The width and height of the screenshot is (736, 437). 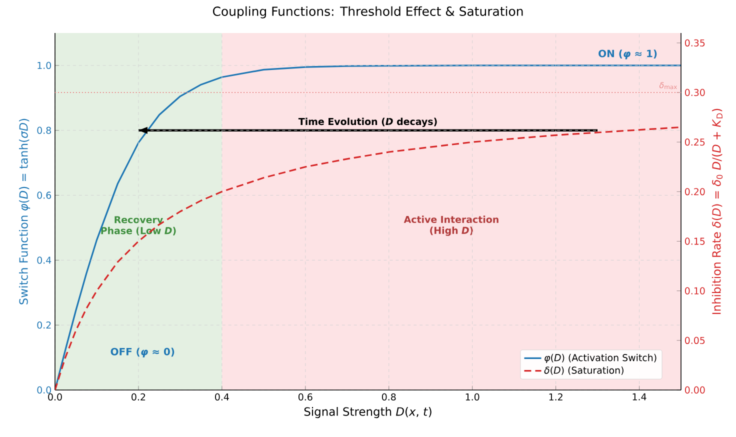 I want to click on x-tick-label: 0.0, so click(x=55, y=397).